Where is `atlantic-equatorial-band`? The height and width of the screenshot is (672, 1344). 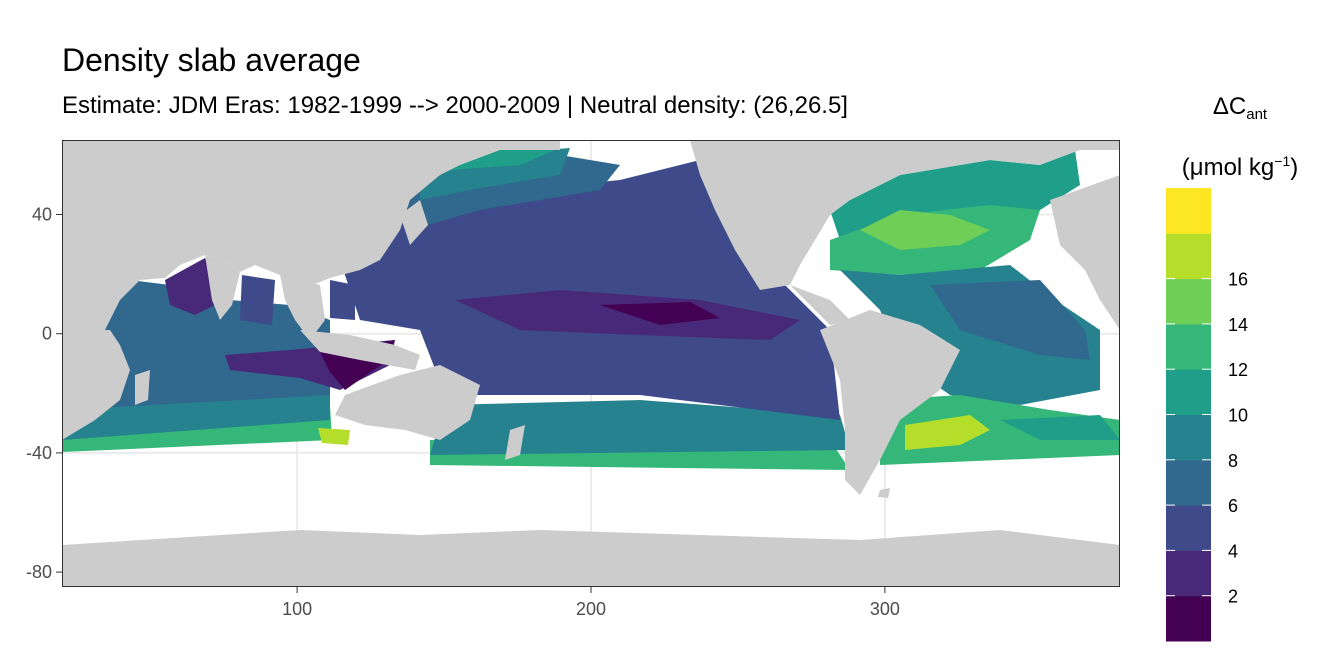
atlantic-equatorial-band is located at coordinates (1010, 320).